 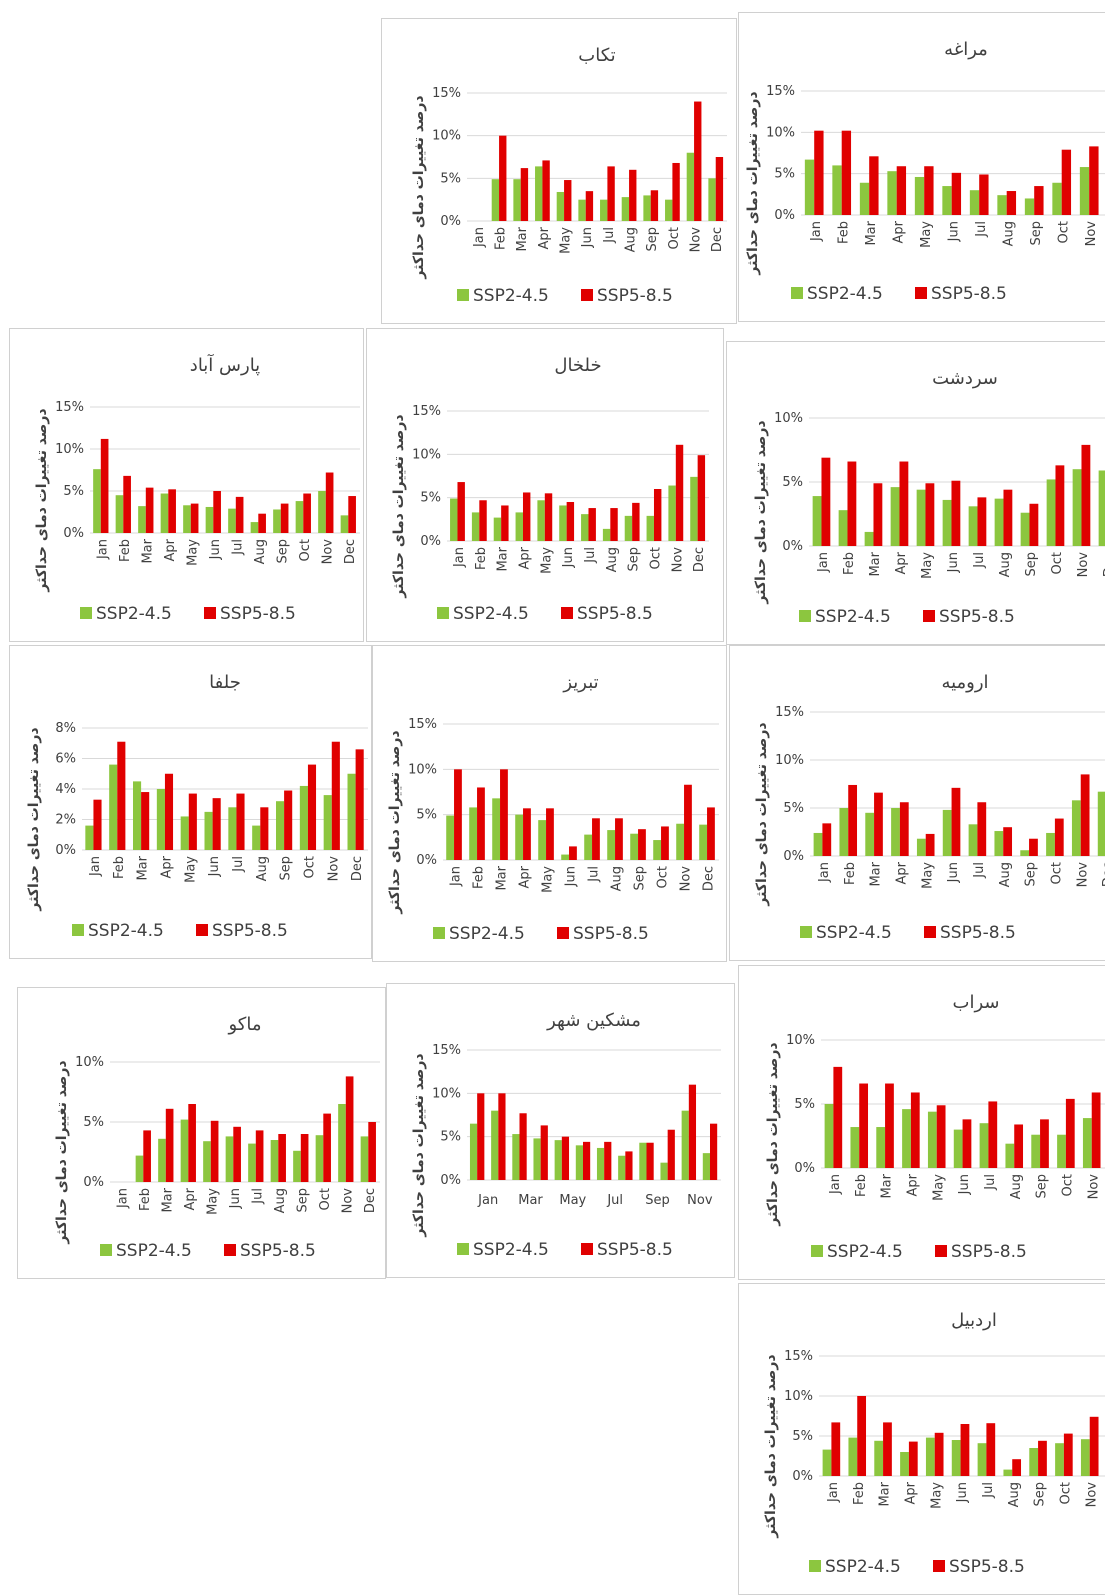 I want to click on chart-title: تکاب, so click(x=596, y=55).